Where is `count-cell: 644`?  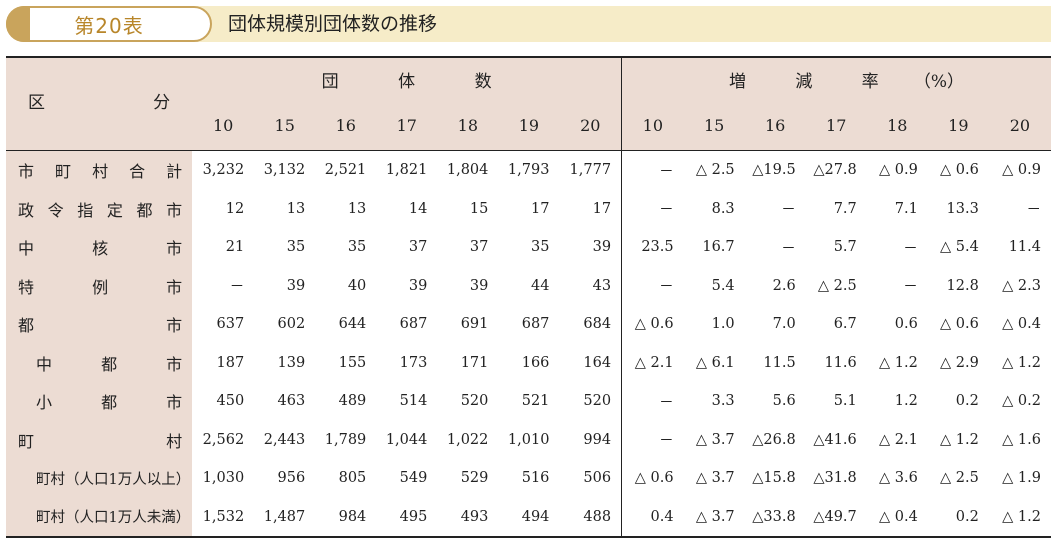 count-cell: 644 is located at coordinates (352, 324).